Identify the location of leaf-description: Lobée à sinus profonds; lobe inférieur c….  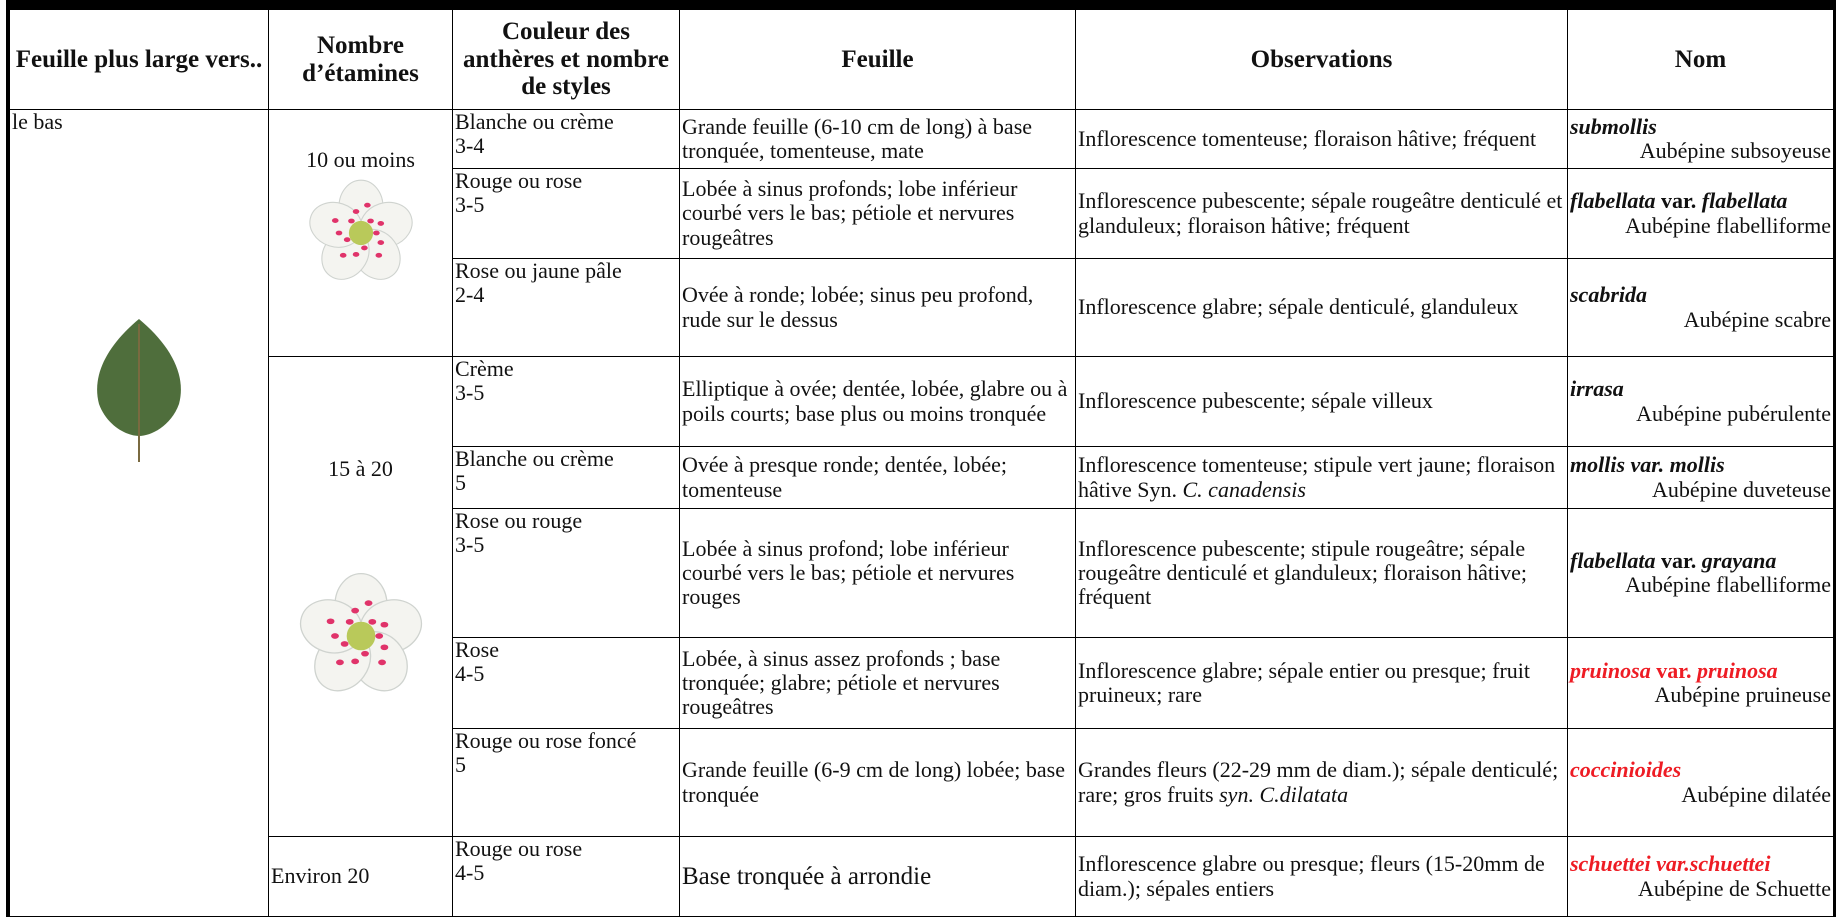
(850, 213).